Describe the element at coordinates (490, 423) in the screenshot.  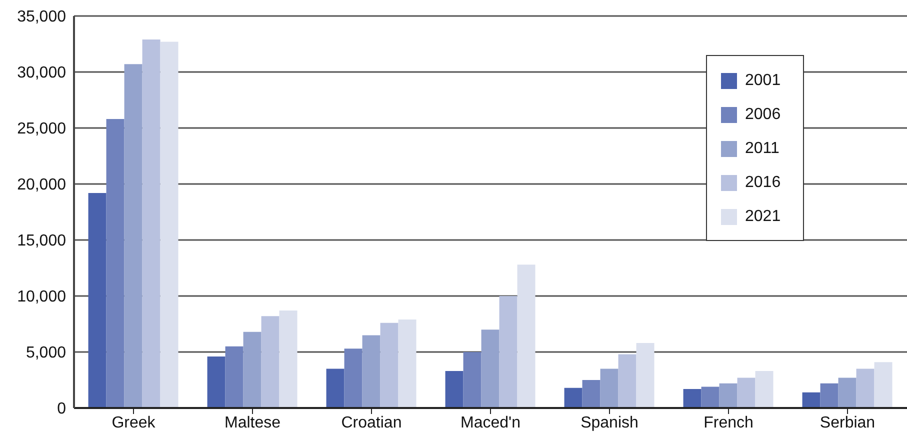
I see `x-tick-label: Maced'n` at that location.